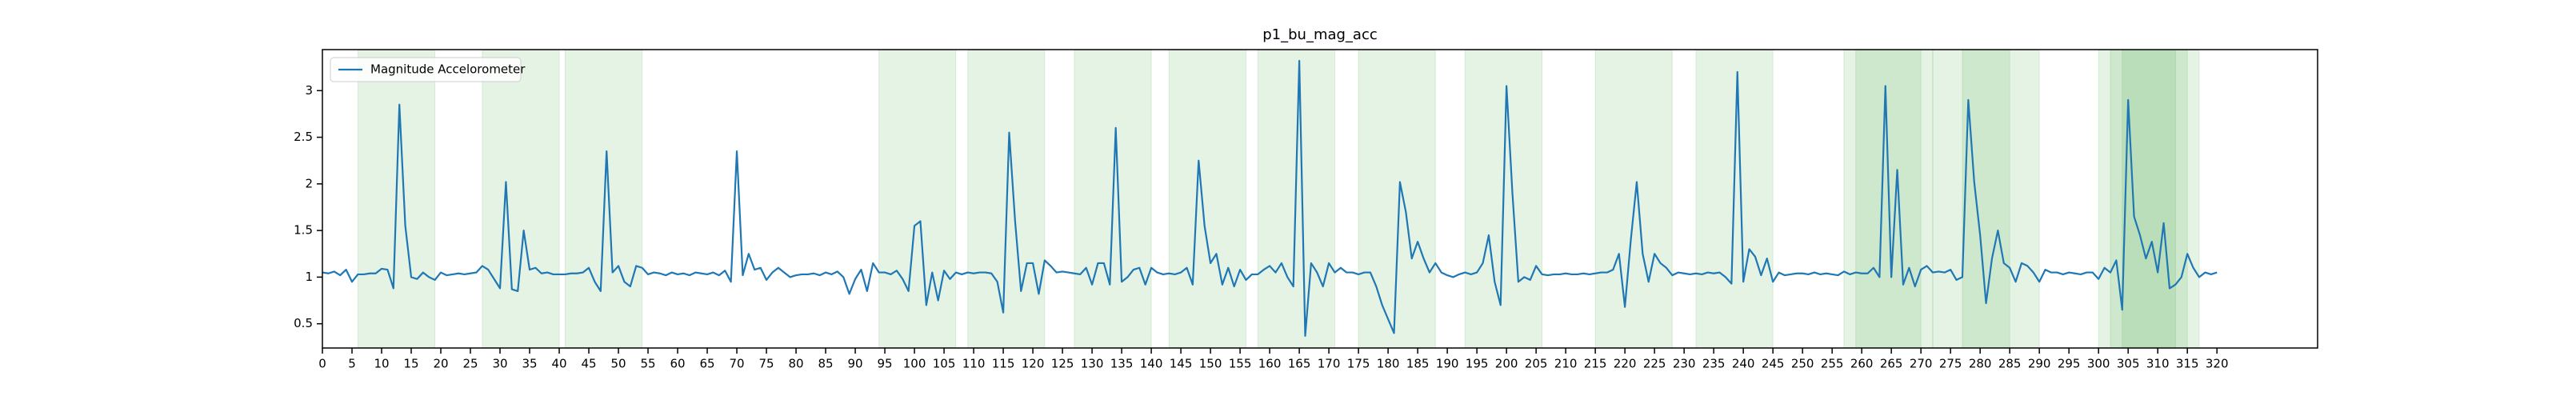  What do you see at coordinates (303, 323) in the screenshot?
I see `y-tick-label: 0.5` at bounding box center [303, 323].